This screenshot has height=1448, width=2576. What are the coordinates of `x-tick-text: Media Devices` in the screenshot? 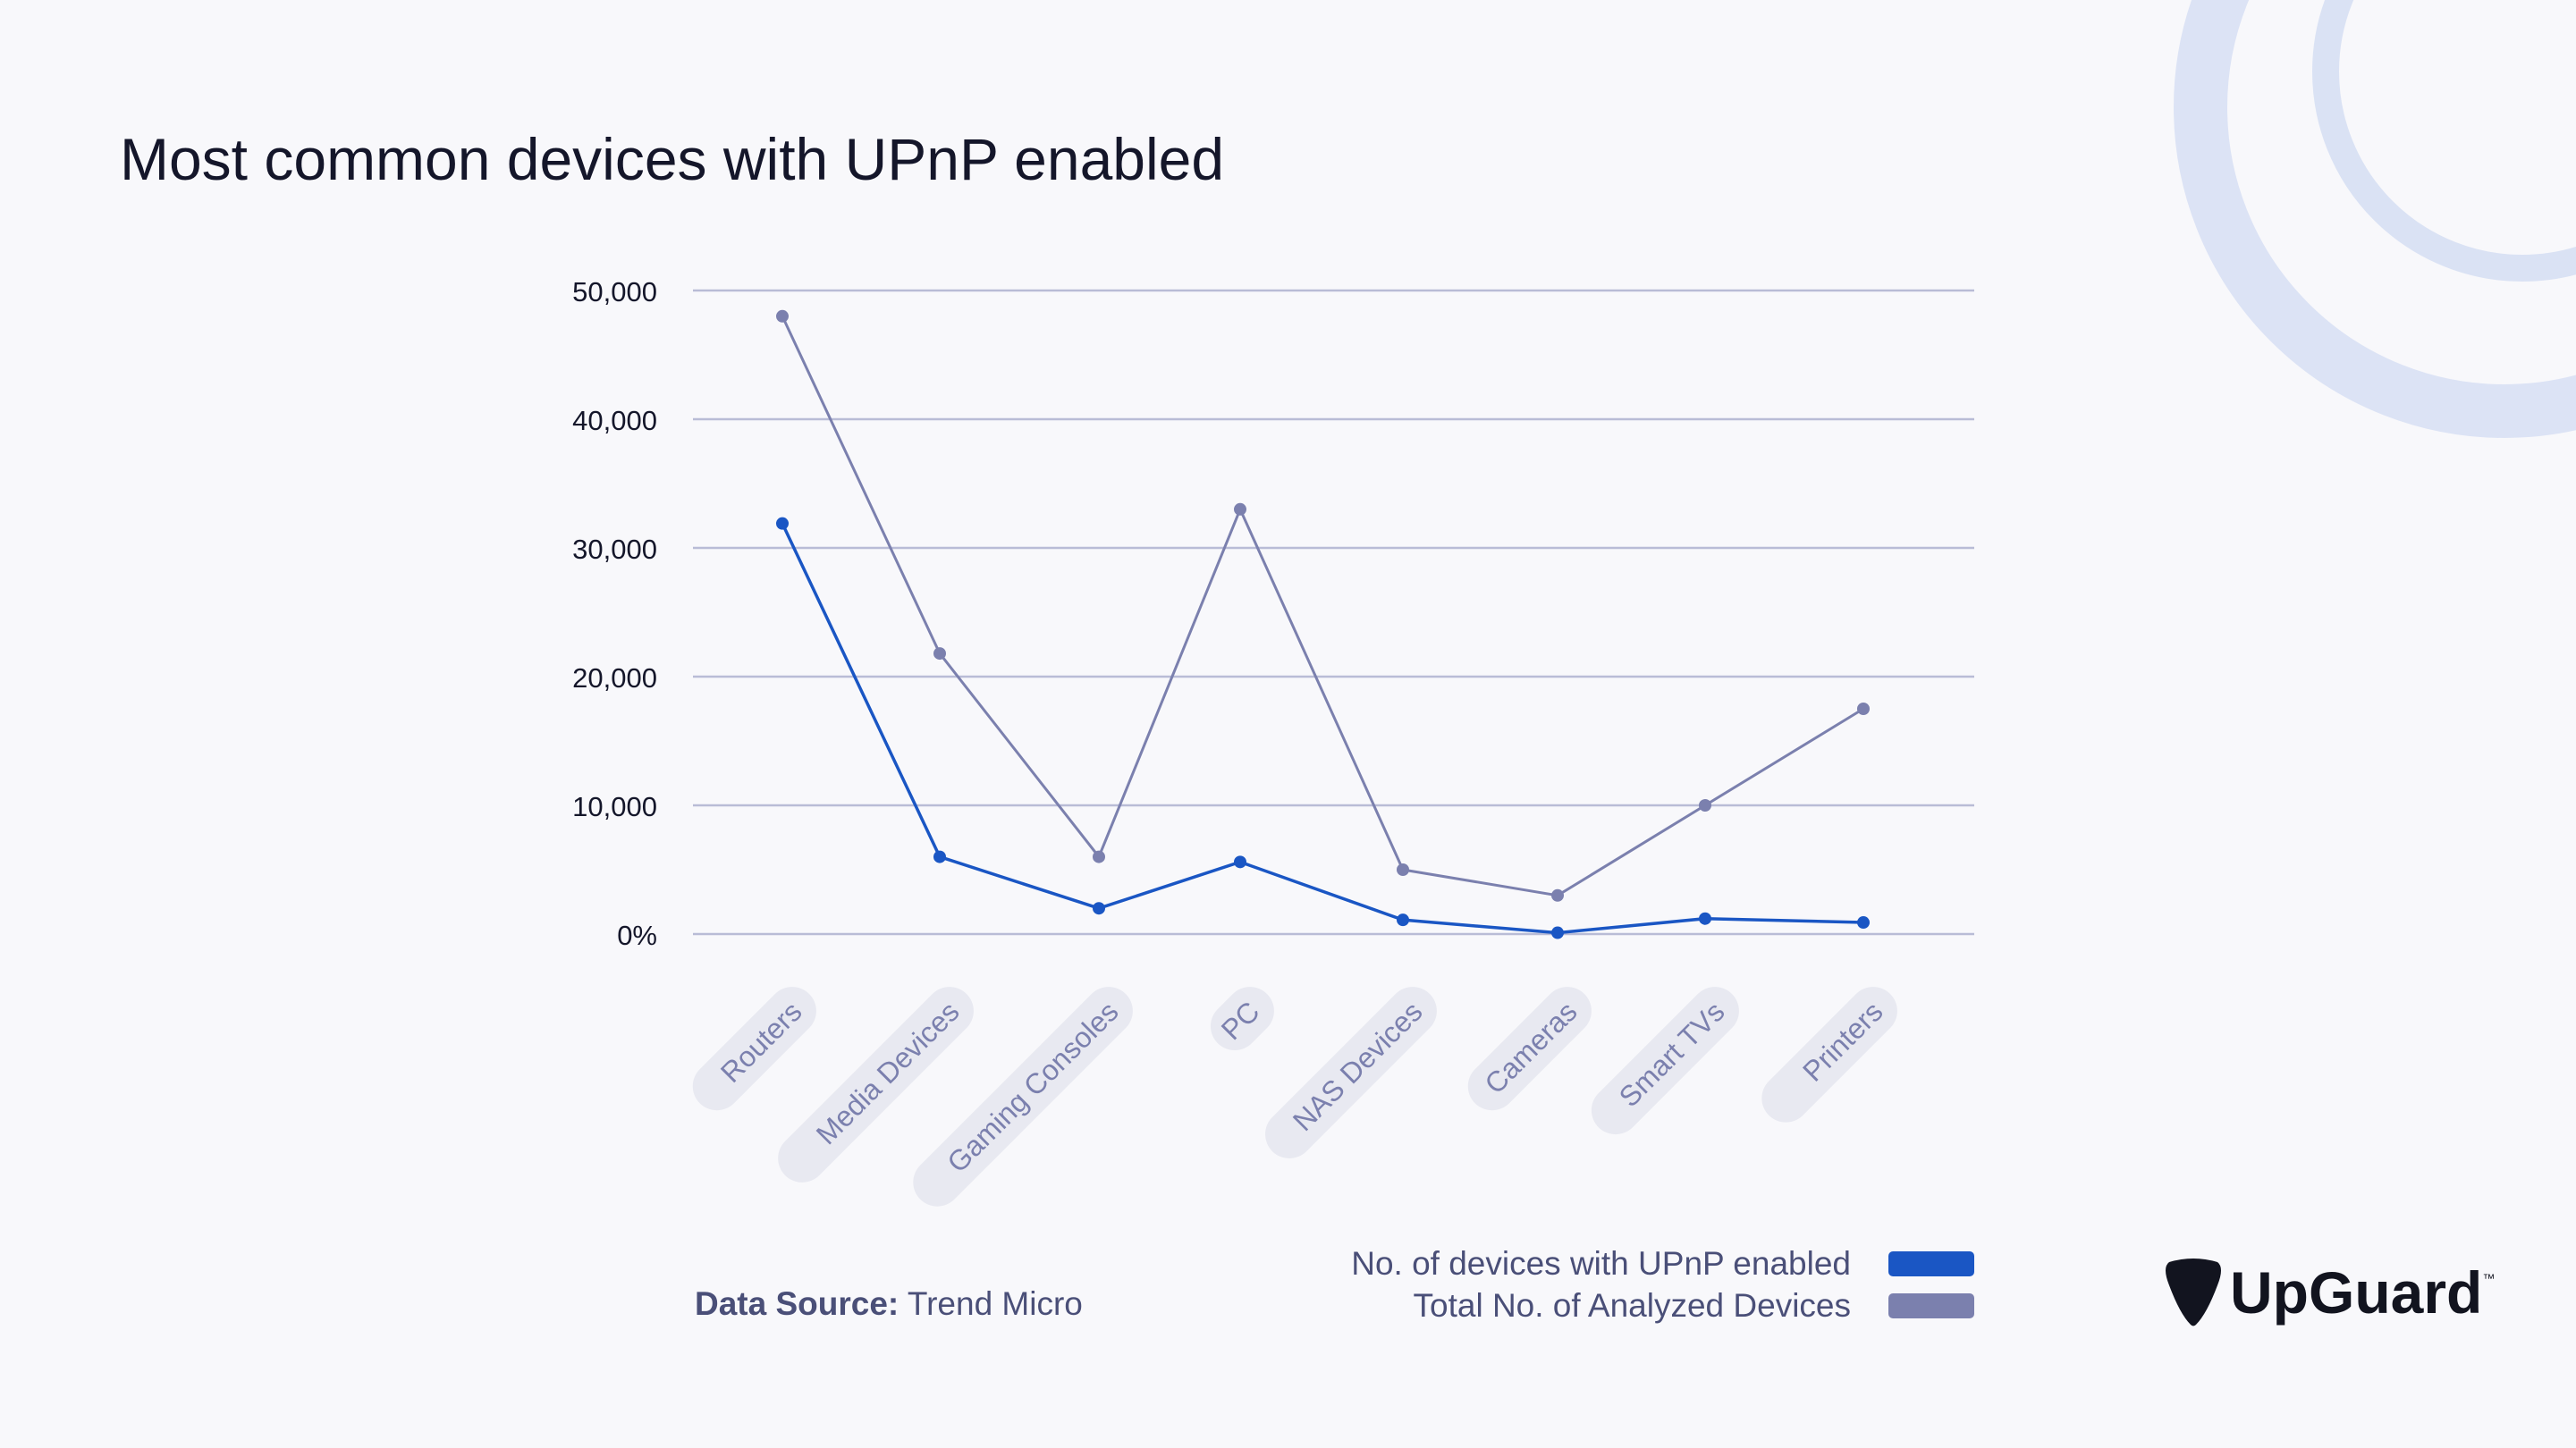 It's located at (888, 1072).